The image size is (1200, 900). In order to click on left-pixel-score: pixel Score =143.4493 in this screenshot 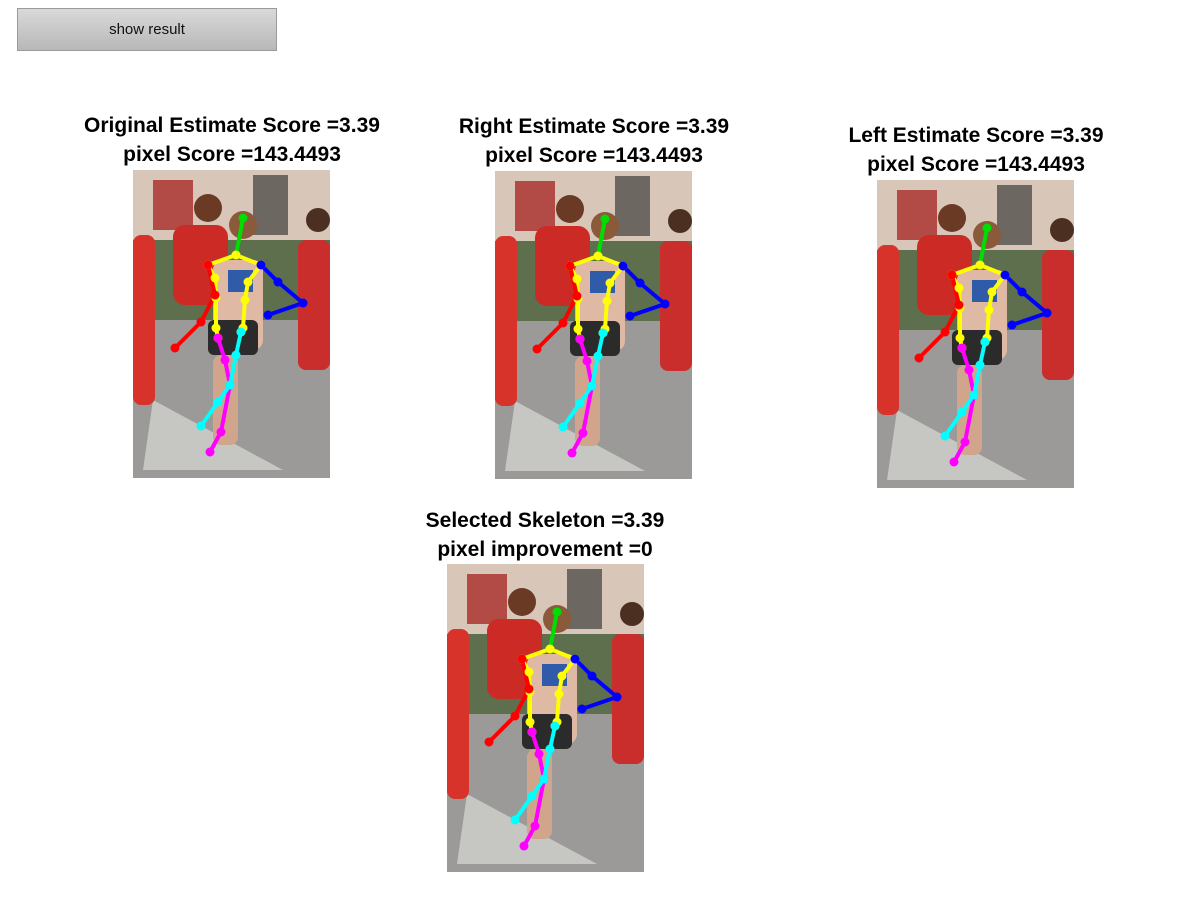, I will do `click(976, 164)`.